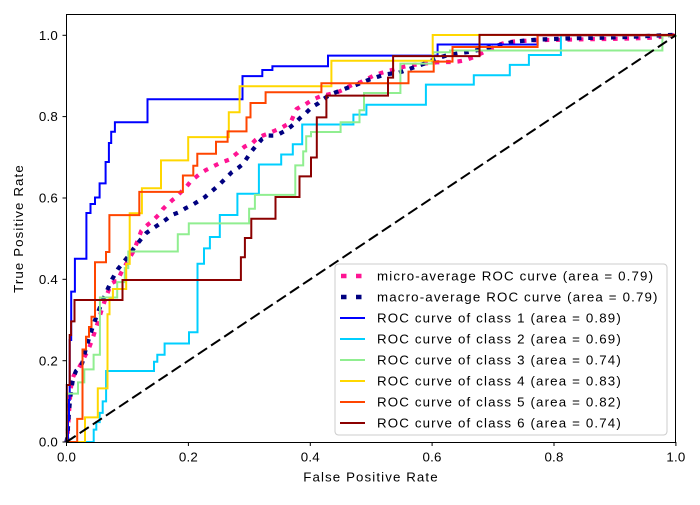 This screenshot has width=700, height=505. I want to click on svg-text:ROC curve of class 2 (area = 0: ROC curve of class 2 (area = 0.69), so click(499, 339).